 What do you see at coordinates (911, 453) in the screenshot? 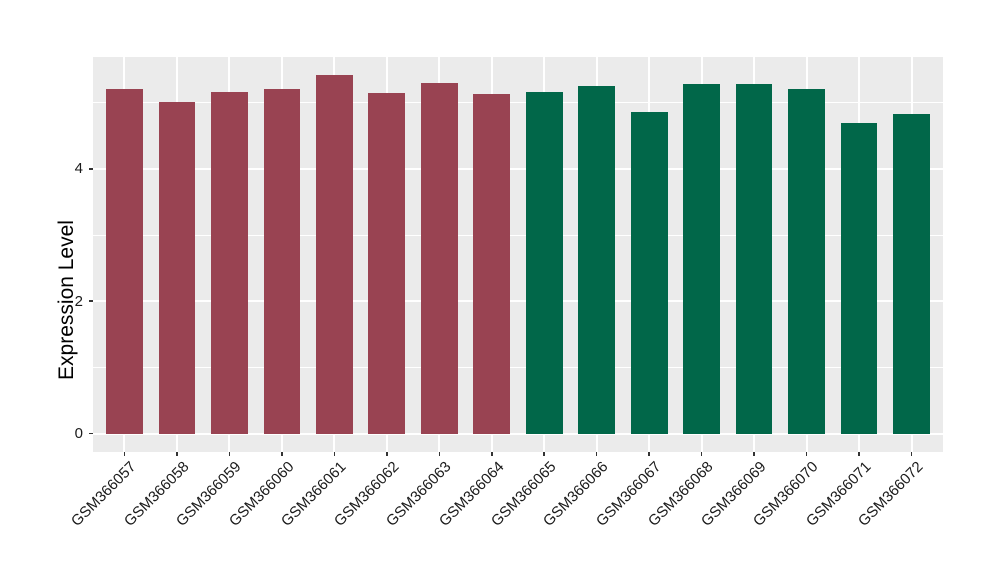
I see `x-tick-GSM366072` at bounding box center [911, 453].